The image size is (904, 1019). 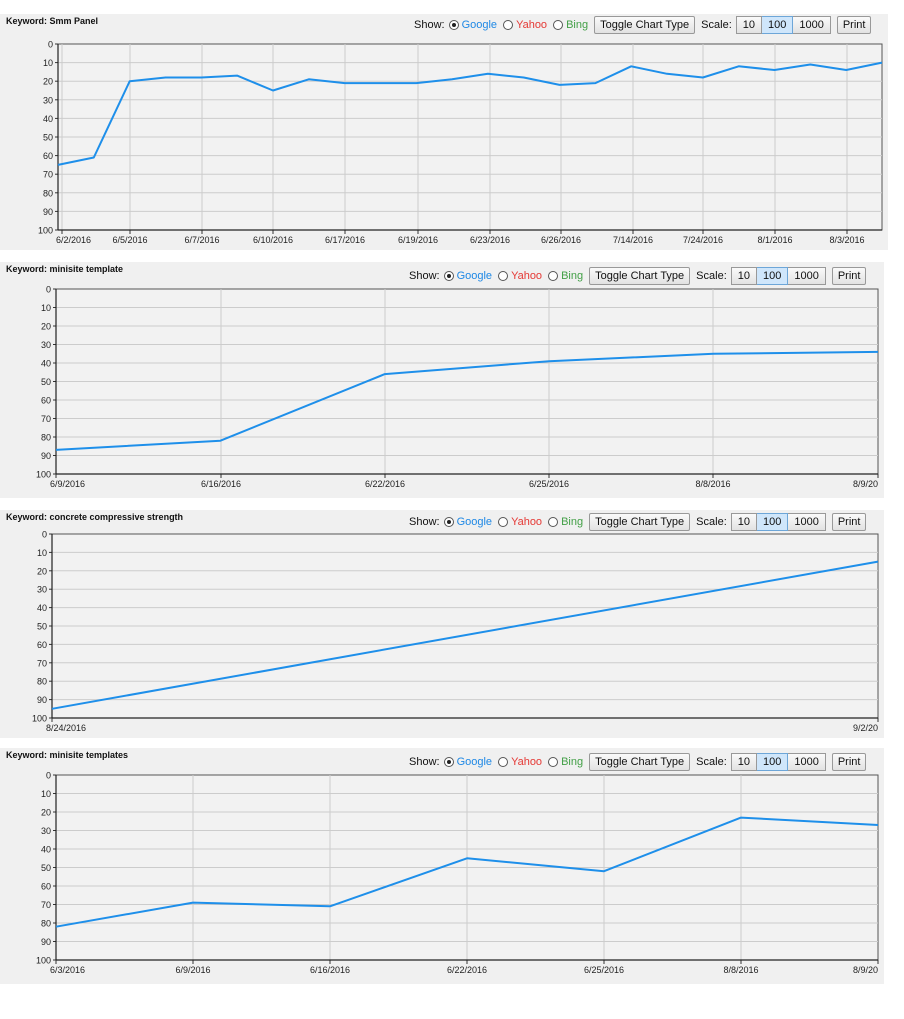 I want to click on x-tick-label: 6/3/2016, so click(x=67, y=970).